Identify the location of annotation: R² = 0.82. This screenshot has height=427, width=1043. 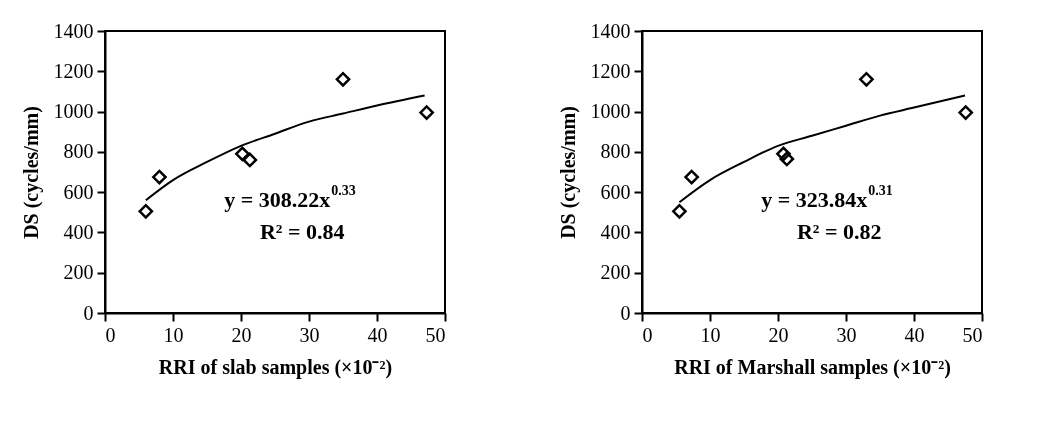
(839, 232).